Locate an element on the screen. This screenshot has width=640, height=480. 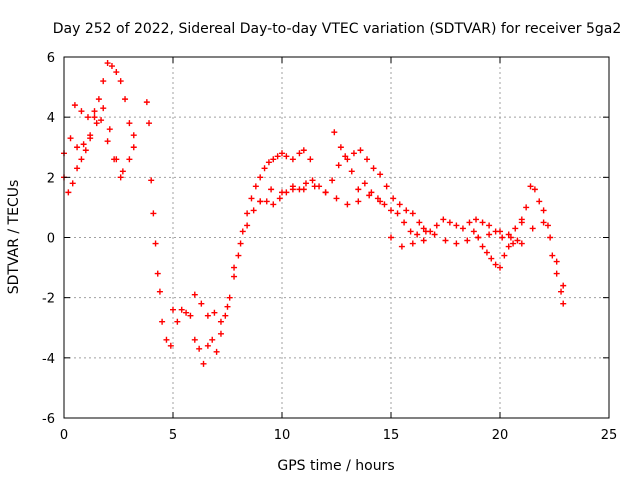
y-axis-label: SDTVAR / TECUs is located at coordinates (14, 237).